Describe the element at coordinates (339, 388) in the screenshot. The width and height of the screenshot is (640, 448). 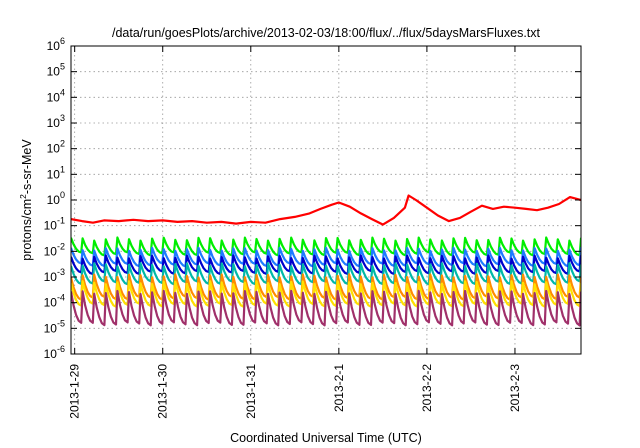
I see `x-tick-label: 2013-2-1` at that location.